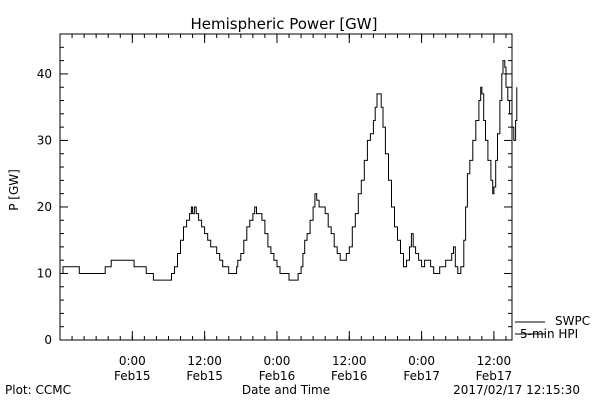 The image size is (600, 400). Describe the element at coordinates (14, 190) in the screenshot. I see `y-axis-label: P [GW]` at that location.